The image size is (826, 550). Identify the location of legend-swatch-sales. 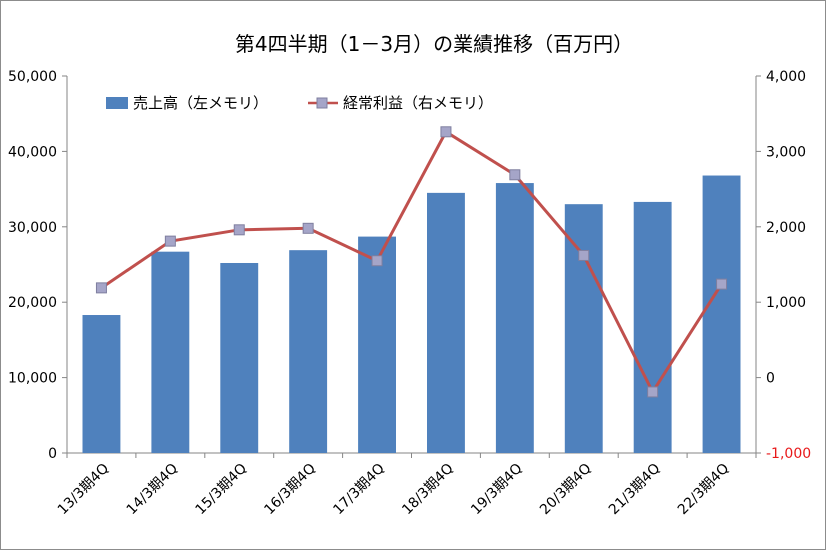
(117, 103).